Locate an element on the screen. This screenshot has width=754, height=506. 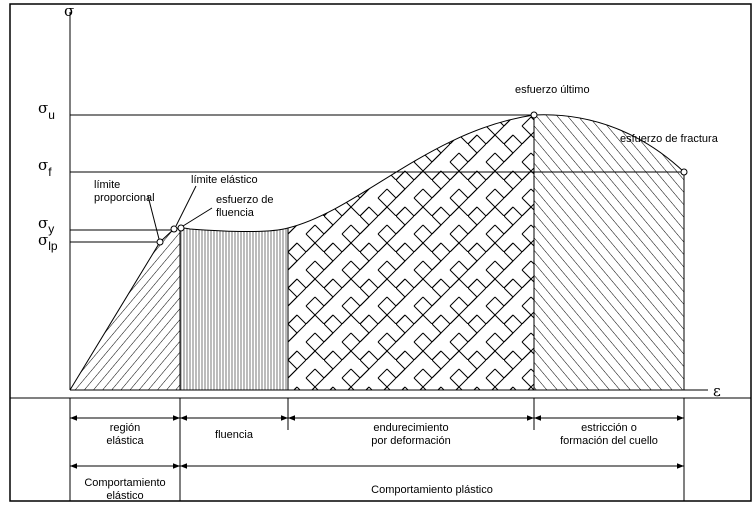
region-label: fluencia is located at coordinates (234, 435).